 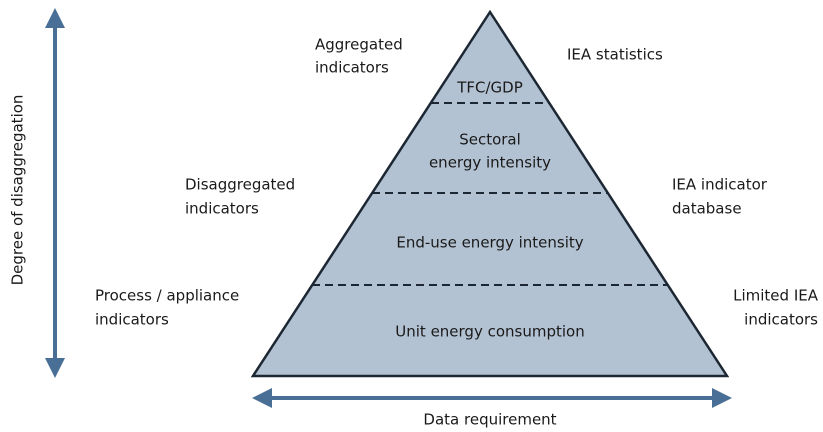 What do you see at coordinates (781, 320) in the screenshot?
I see `right-label: indicators` at bounding box center [781, 320].